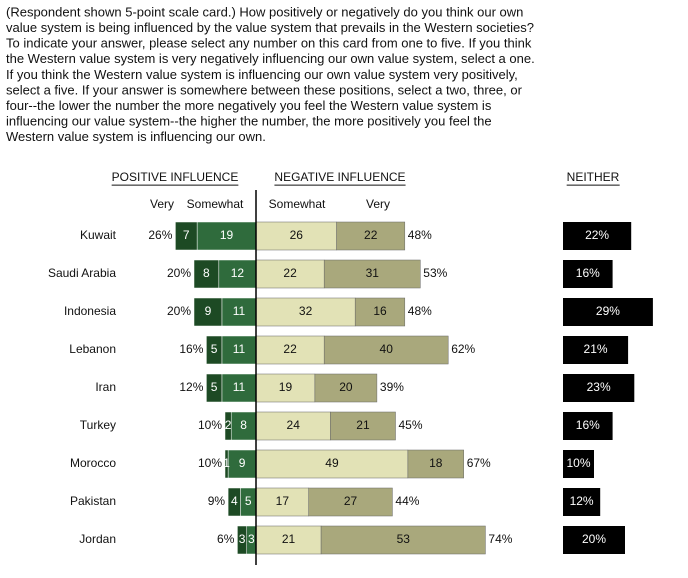 The height and width of the screenshot is (578, 688). I want to click on segment-label: 49, so click(332, 463).